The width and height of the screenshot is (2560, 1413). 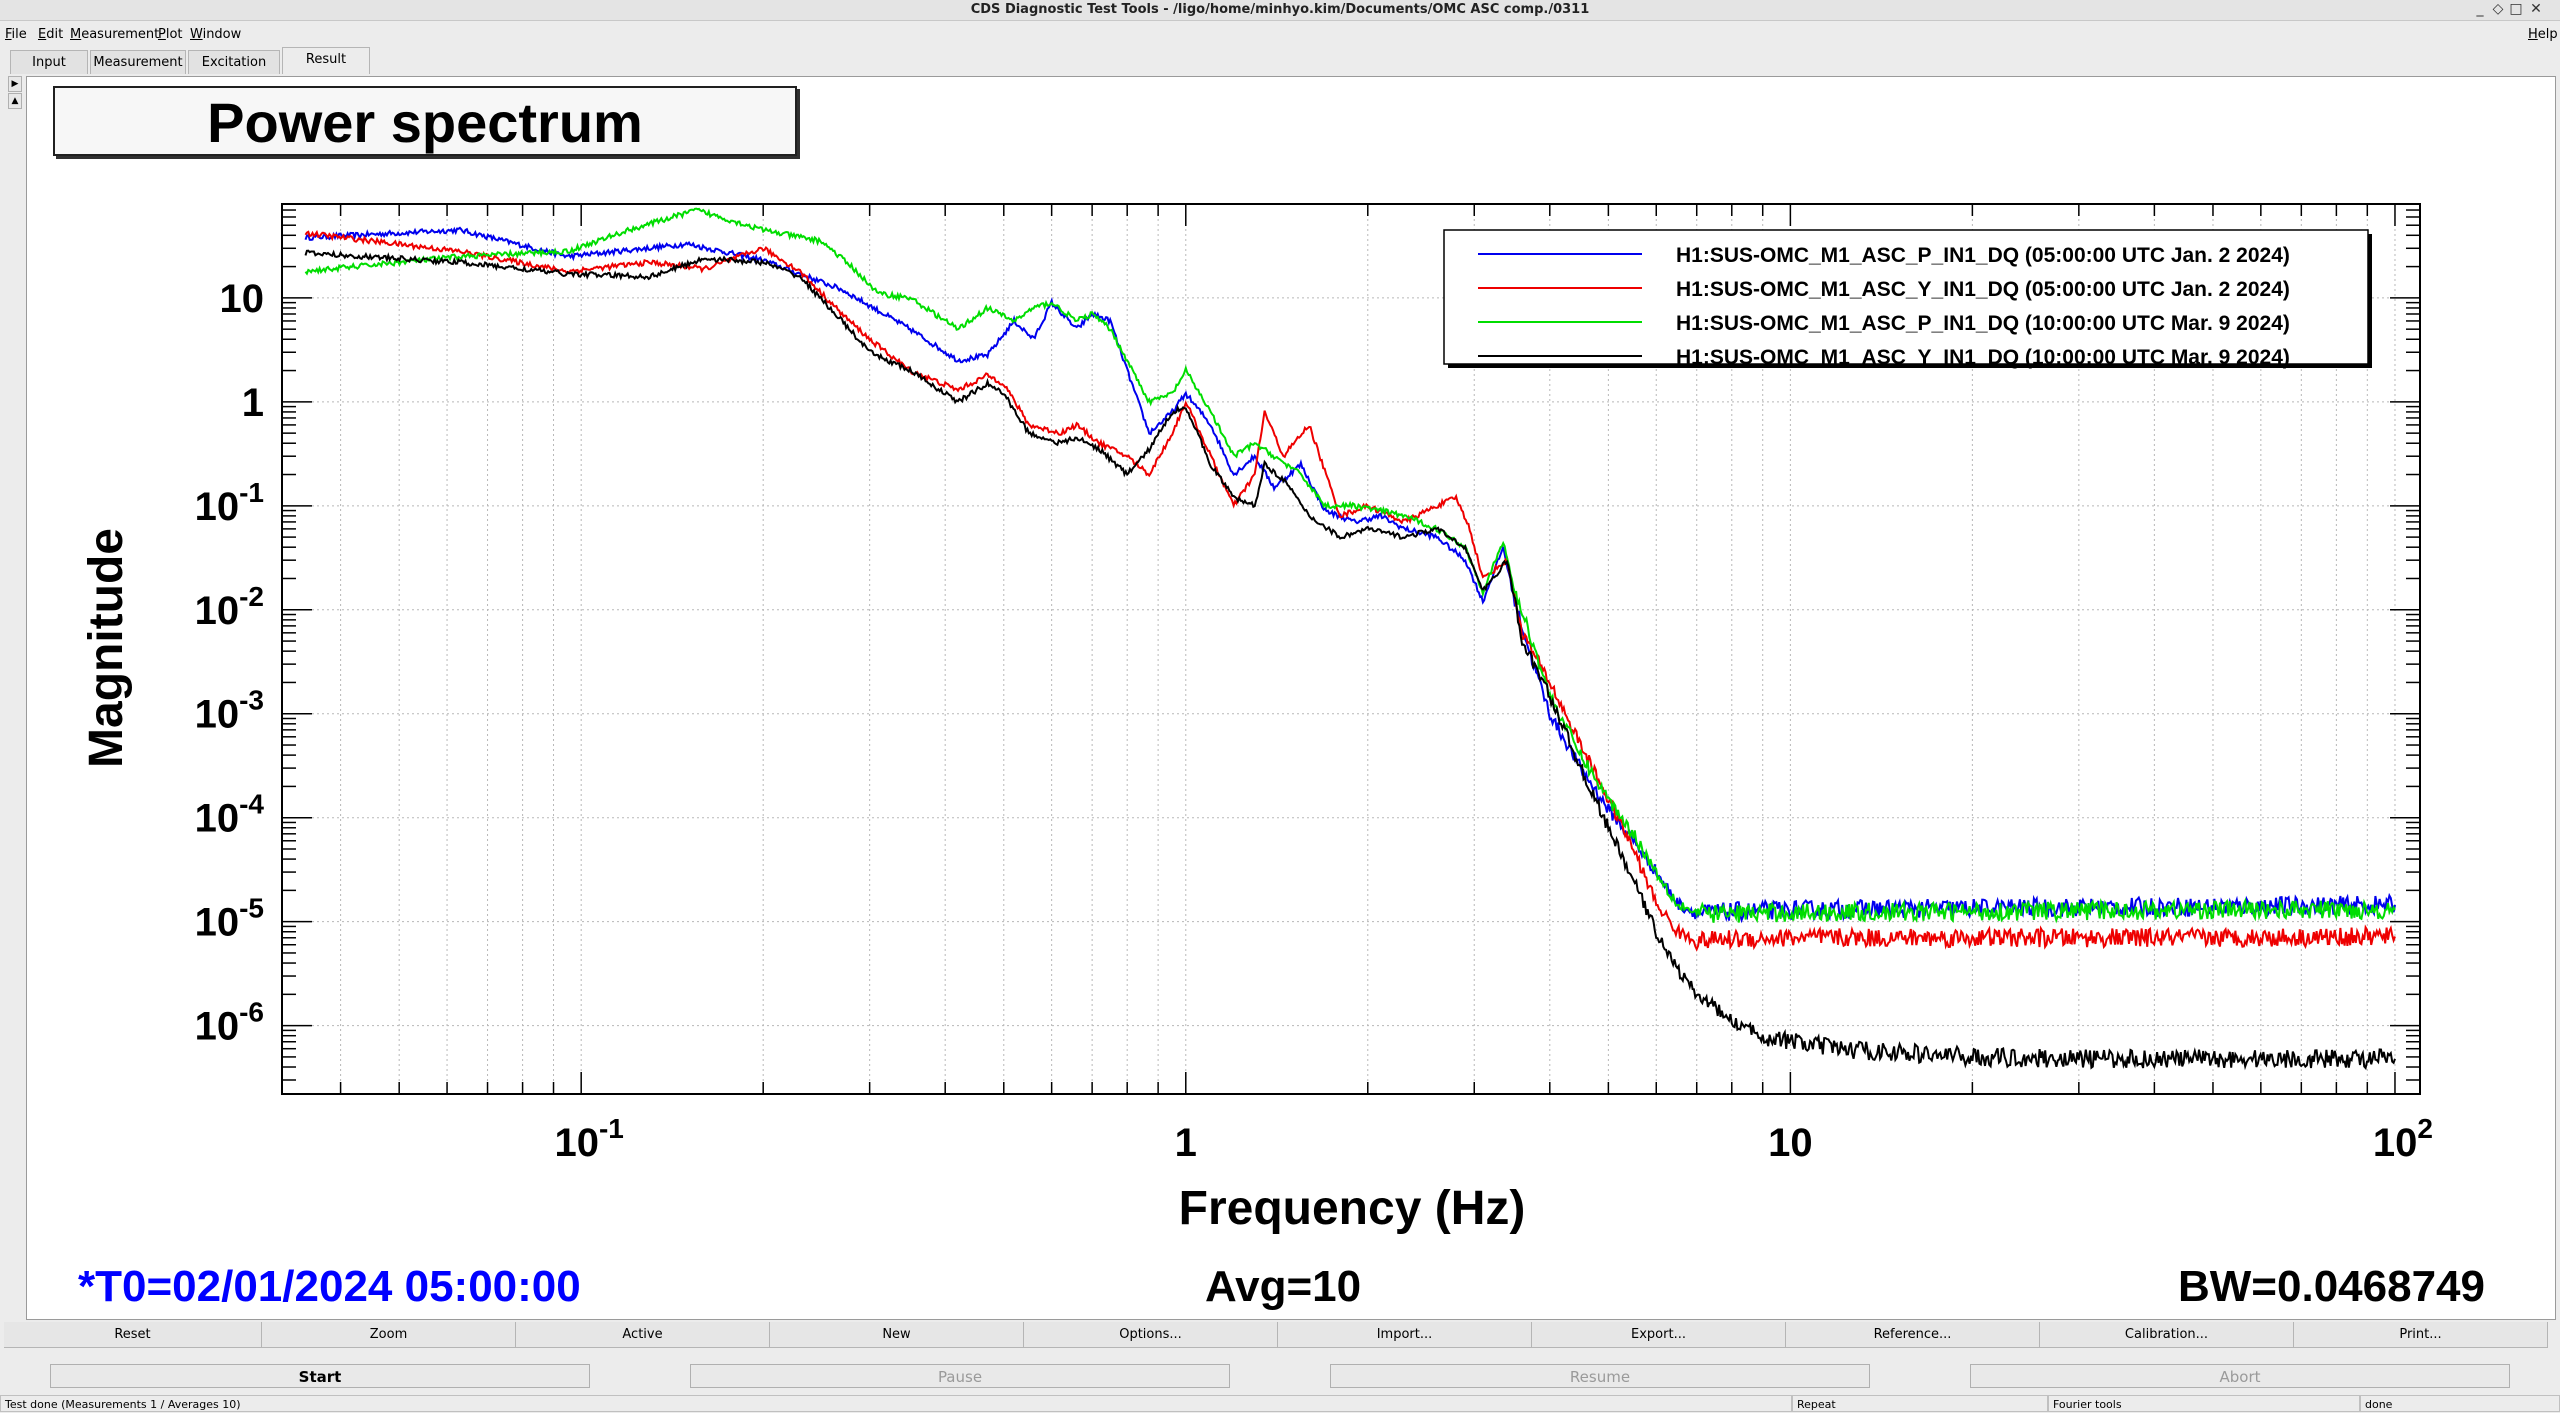 I want to click on t0-label: *T0=02/01/2024 05:00:00, so click(x=329, y=1286).